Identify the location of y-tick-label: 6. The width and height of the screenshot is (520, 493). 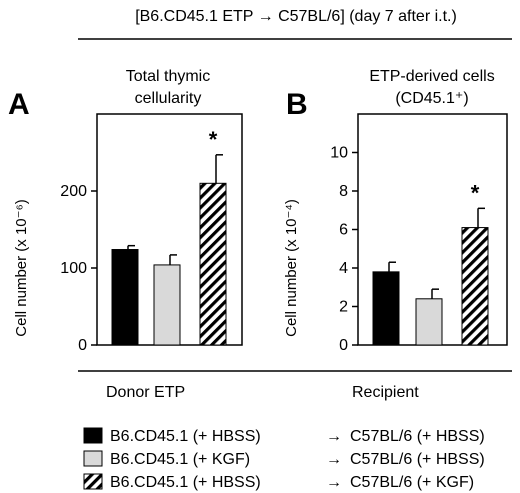
(343, 230).